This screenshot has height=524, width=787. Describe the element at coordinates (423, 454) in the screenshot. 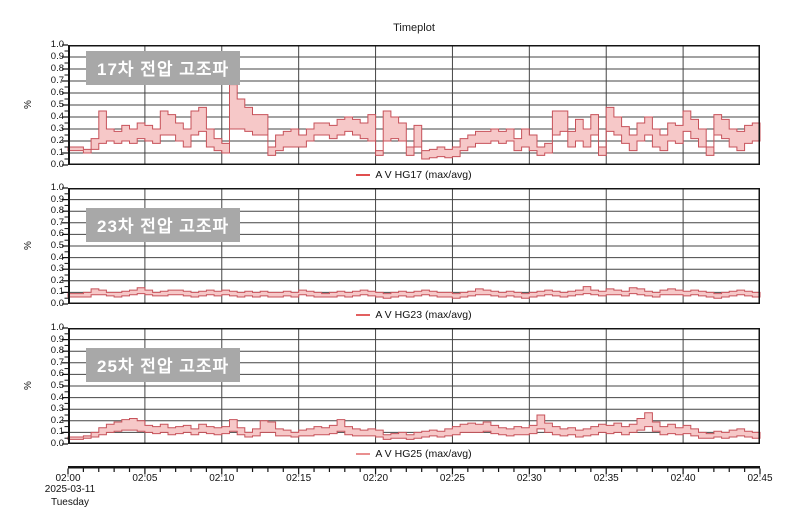

I see `legend-label-hg25: A V HG25 (max/avg)` at that location.